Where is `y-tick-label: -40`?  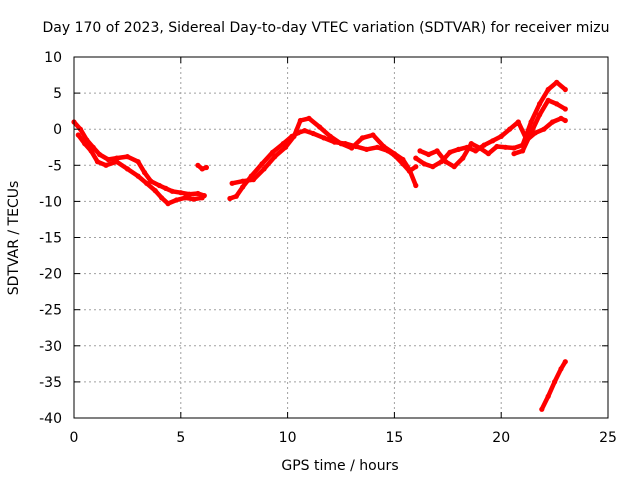
y-tick-label: -40 is located at coordinates (50, 419).